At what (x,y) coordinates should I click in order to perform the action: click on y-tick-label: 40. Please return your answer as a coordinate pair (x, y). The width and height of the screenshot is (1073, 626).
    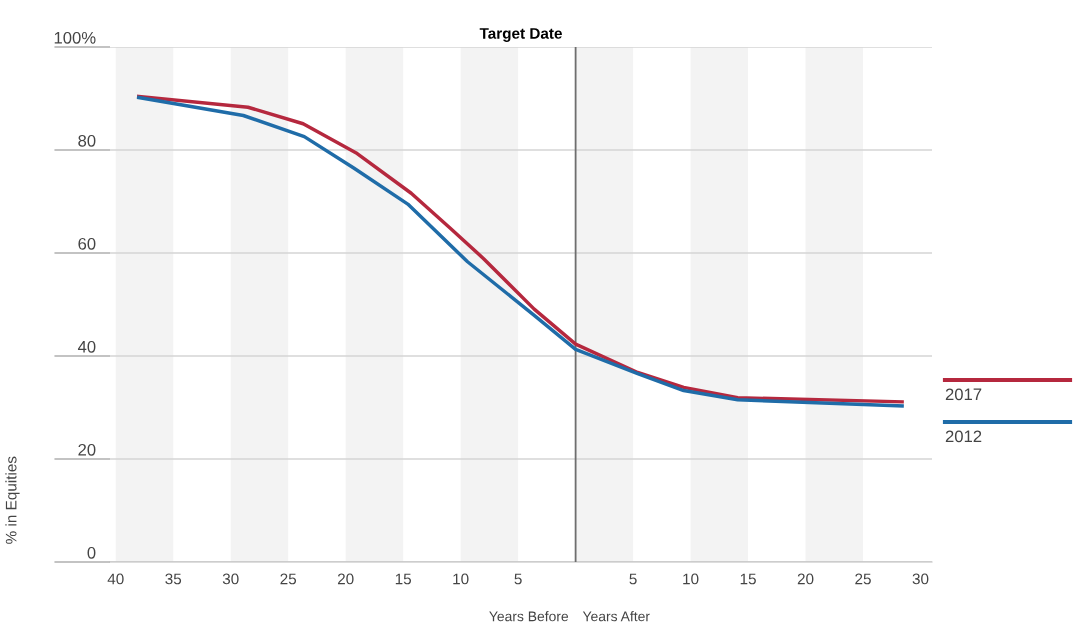
    Looking at the image, I should click on (86, 346).